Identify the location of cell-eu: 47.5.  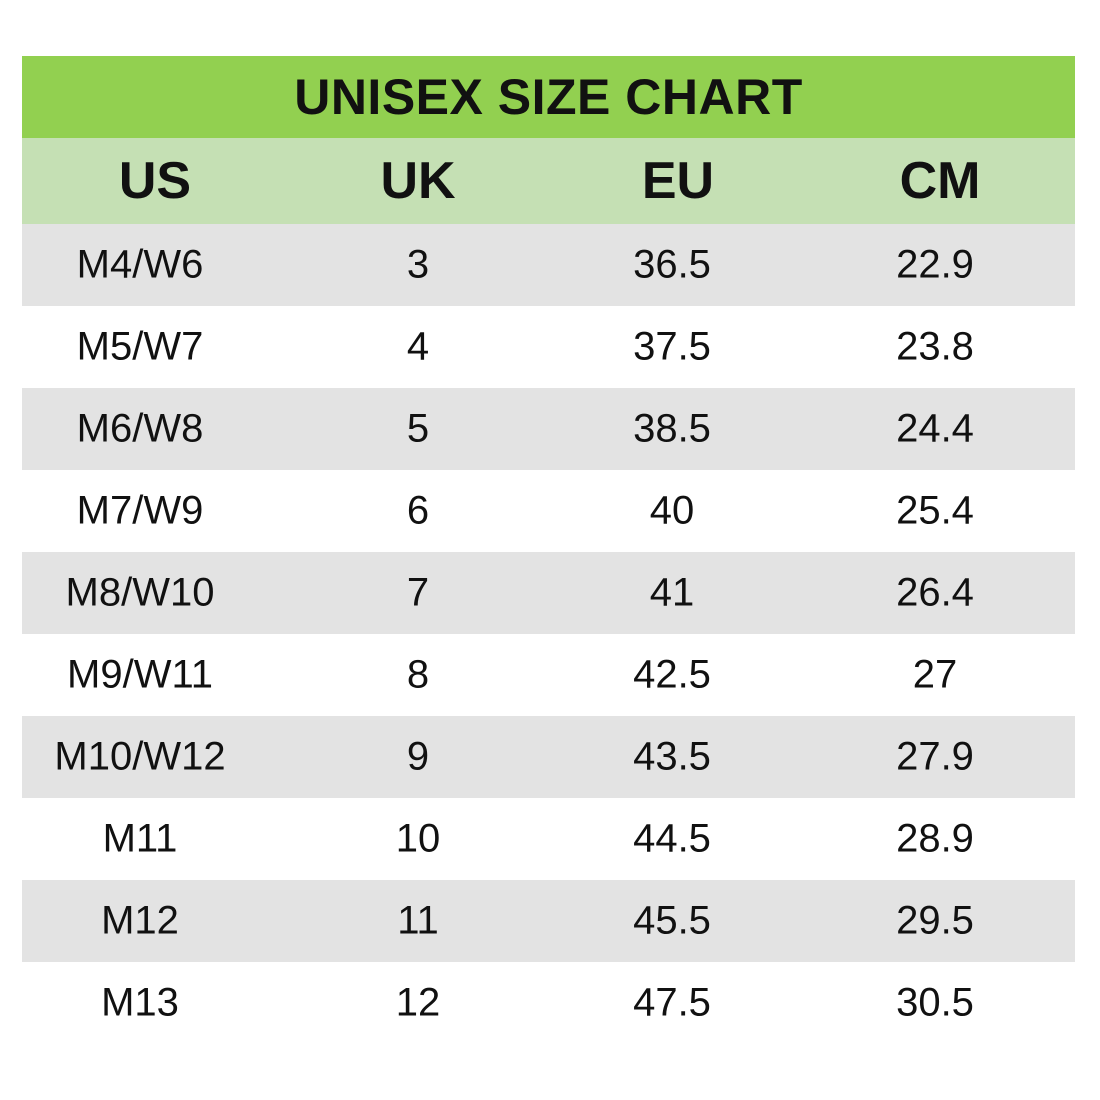
(672, 1002).